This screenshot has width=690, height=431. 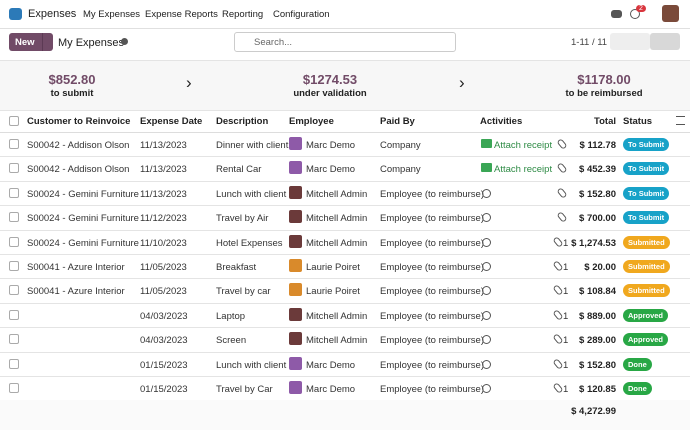 I want to click on menu-item: Configuration, so click(x=301, y=14).